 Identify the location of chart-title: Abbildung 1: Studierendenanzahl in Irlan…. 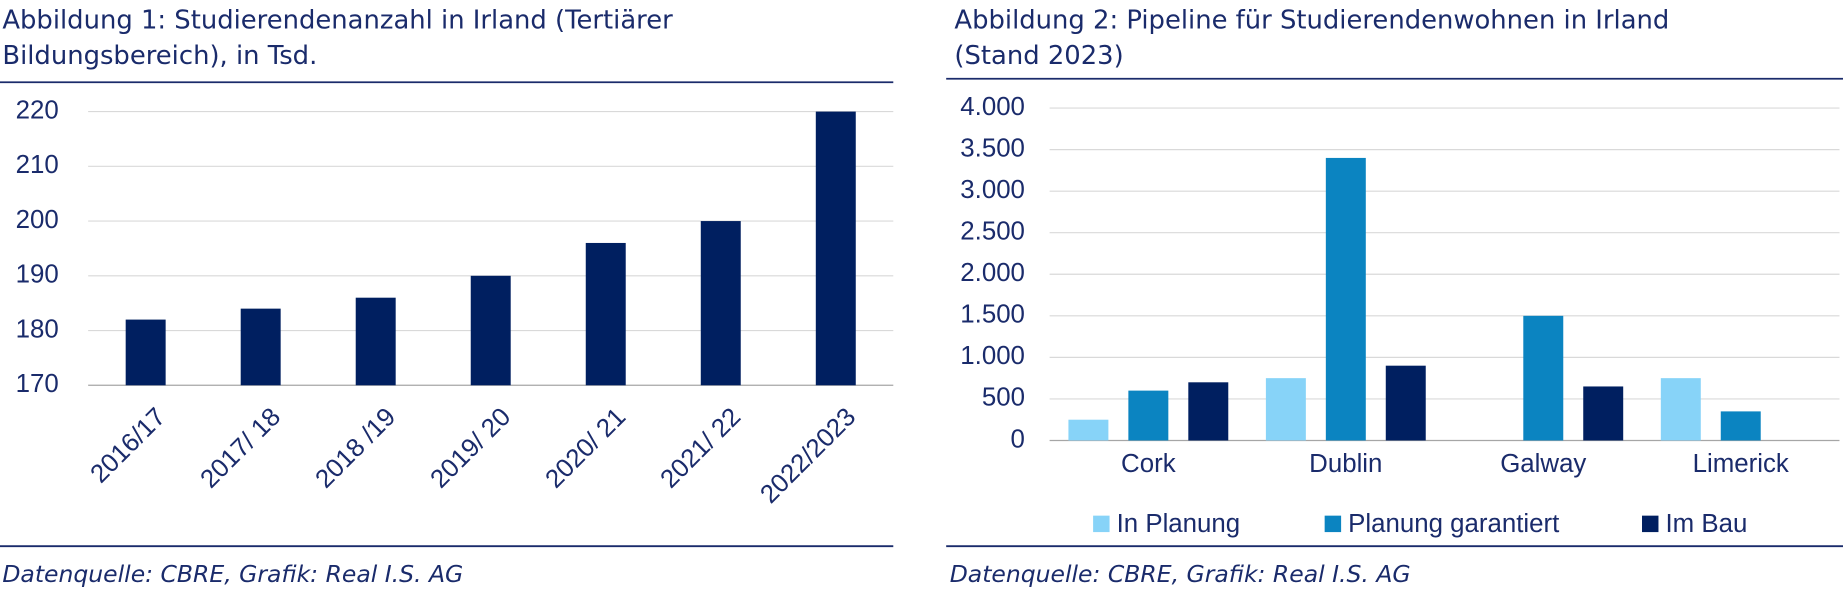
(337, 21).